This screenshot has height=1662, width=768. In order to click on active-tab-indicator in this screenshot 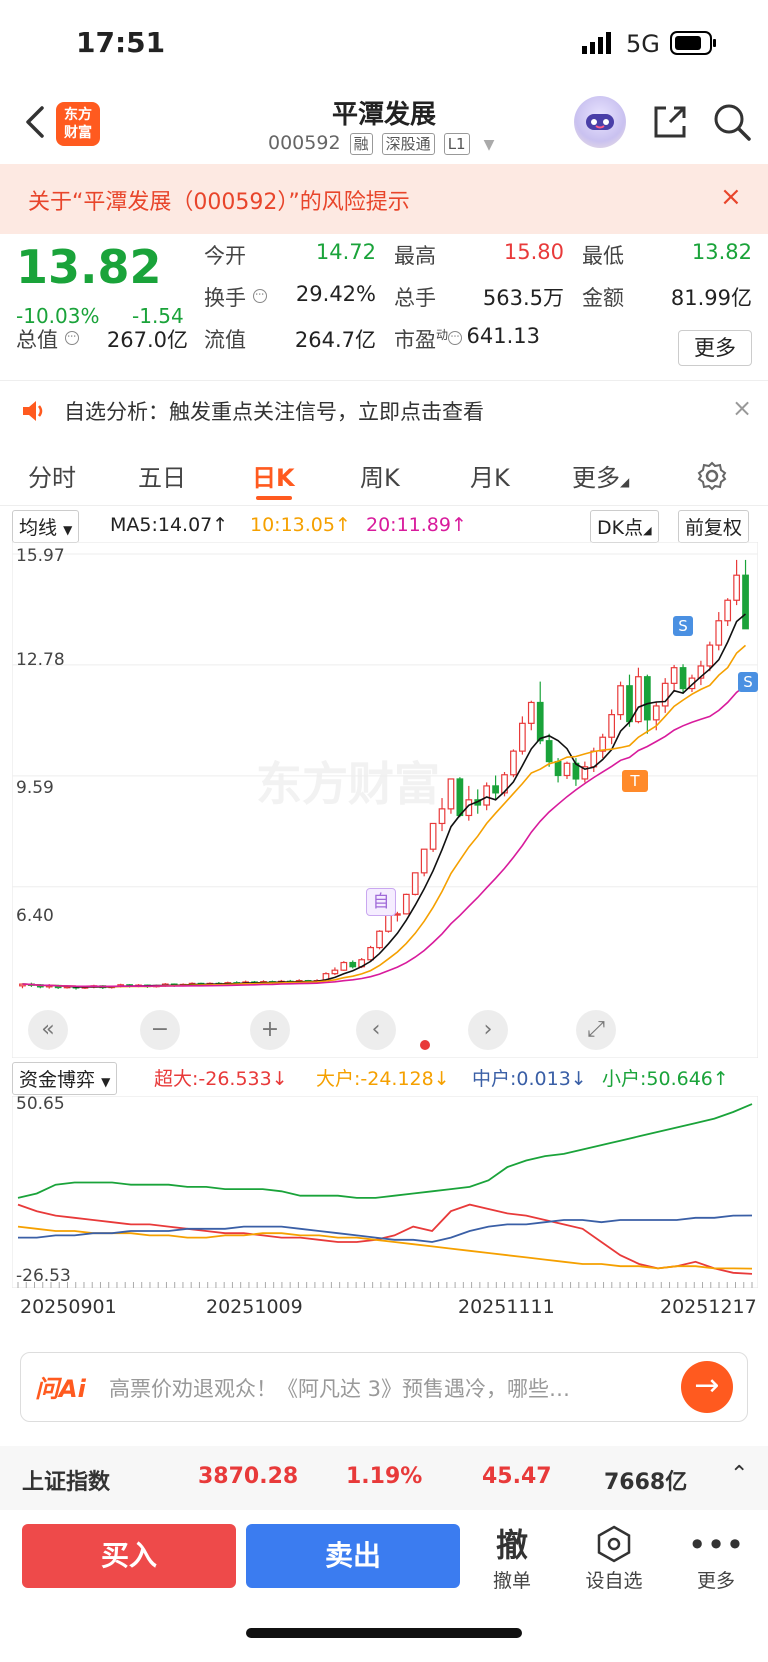, I will do `click(274, 498)`.